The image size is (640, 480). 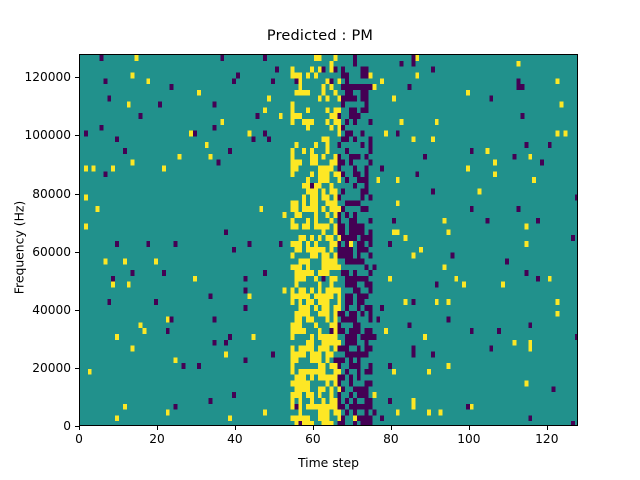 I want to click on y-tick-label: 100000, so click(x=47, y=135).